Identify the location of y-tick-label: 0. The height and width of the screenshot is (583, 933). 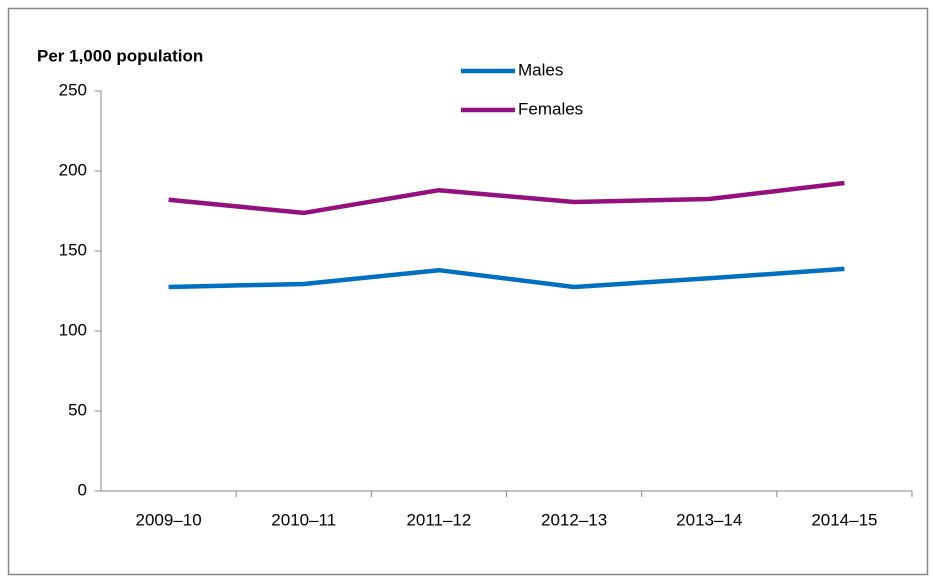
(82, 489).